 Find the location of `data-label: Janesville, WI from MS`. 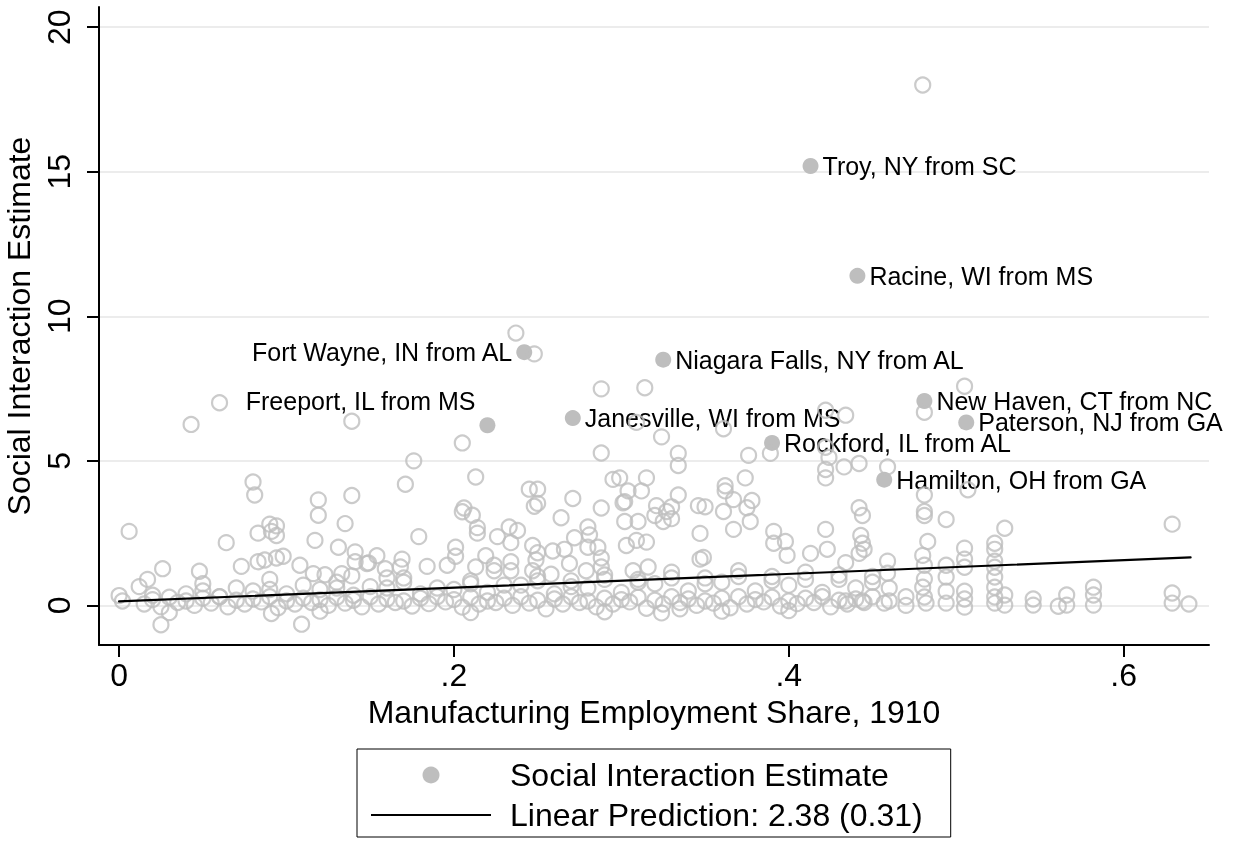

data-label: Janesville, WI from MS is located at coordinates (712, 418).